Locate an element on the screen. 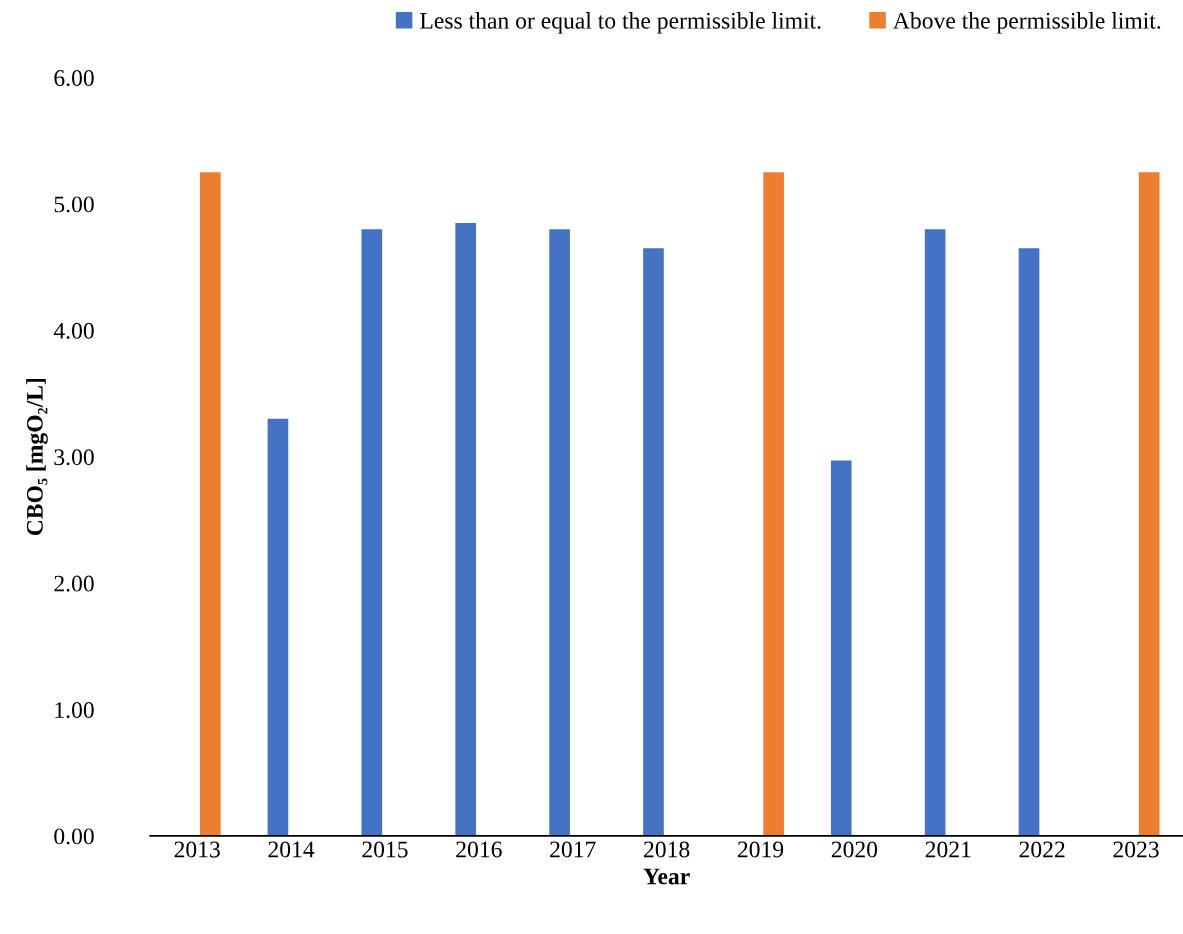 The width and height of the screenshot is (1183, 934). x-tick-label: 2021 is located at coordinates (948, 849).